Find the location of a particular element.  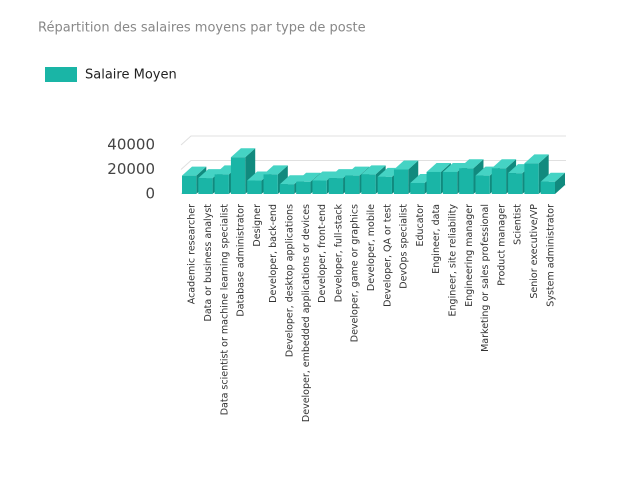

x-tick-label: Educator is located at coordinates (420, 225).